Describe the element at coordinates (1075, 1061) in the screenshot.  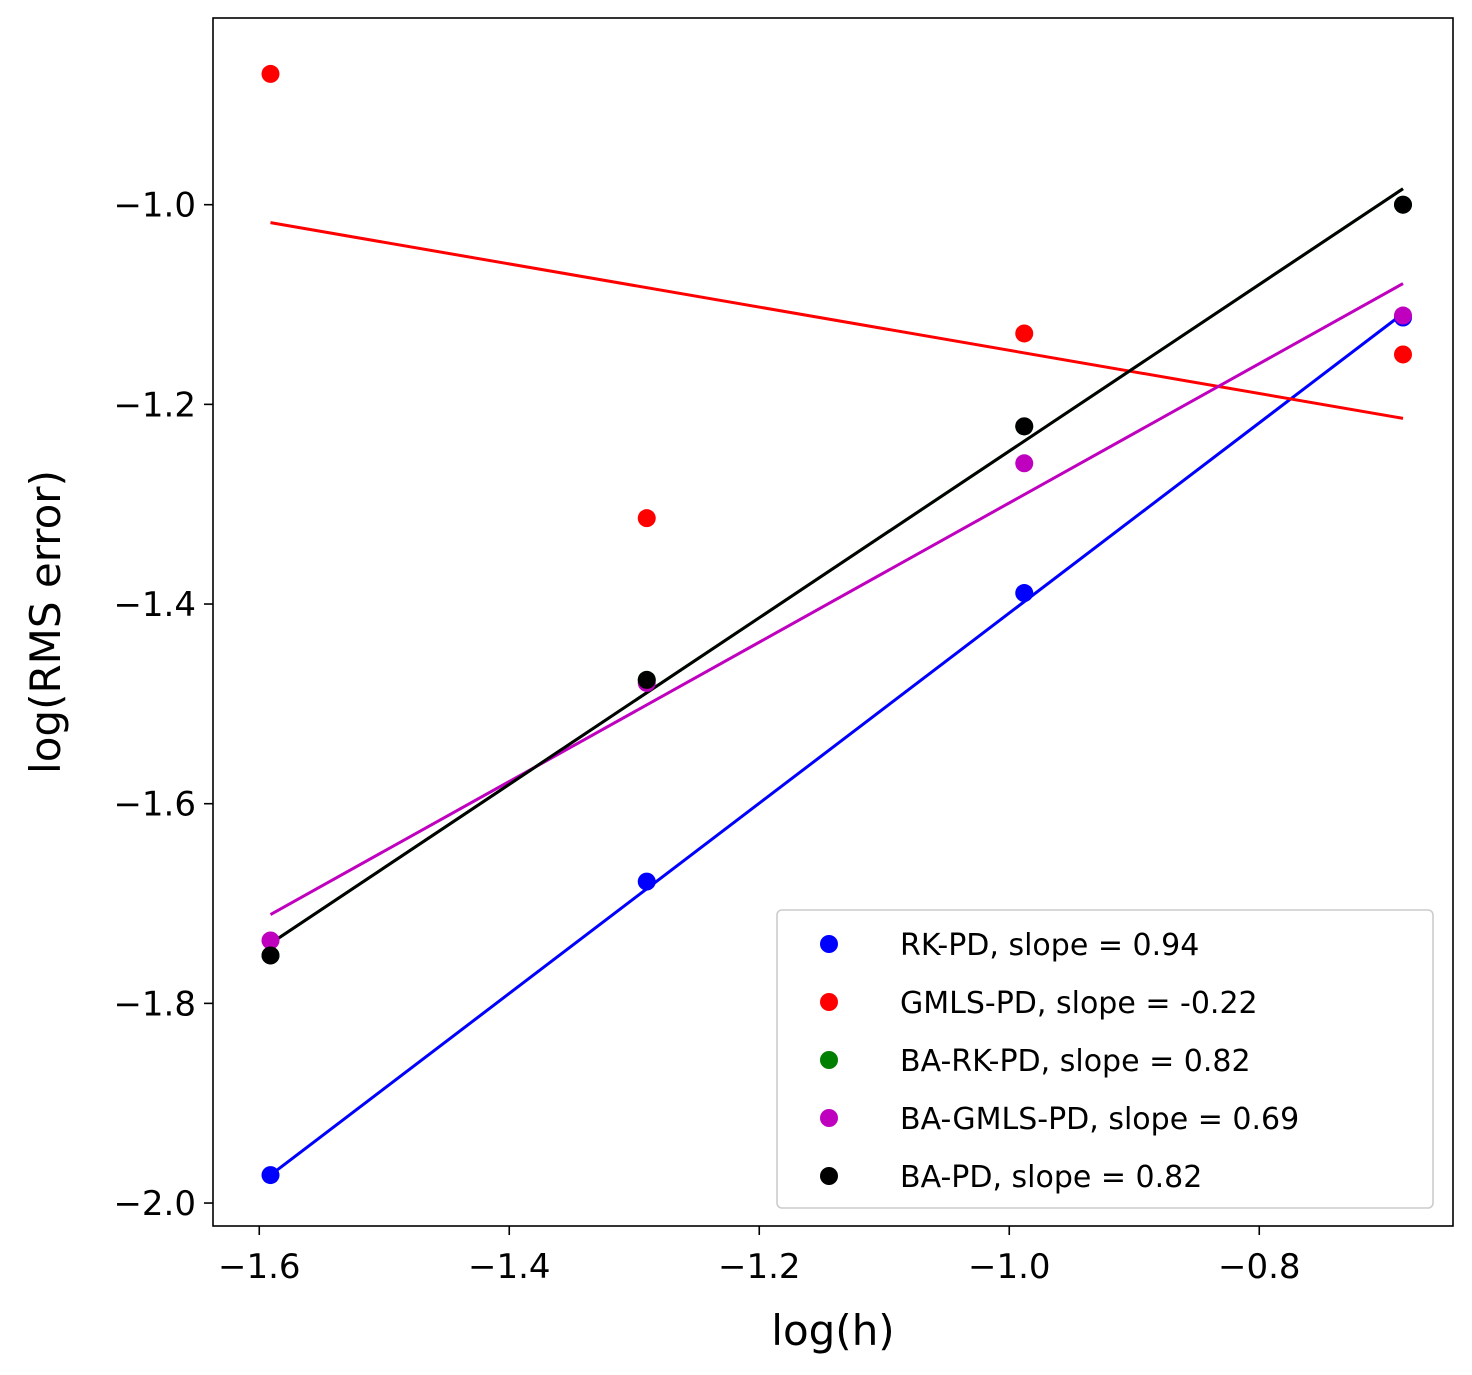
I see `legend-label-ba-rk-pd: BA-RK-PD, slope = 0.82` at that location.